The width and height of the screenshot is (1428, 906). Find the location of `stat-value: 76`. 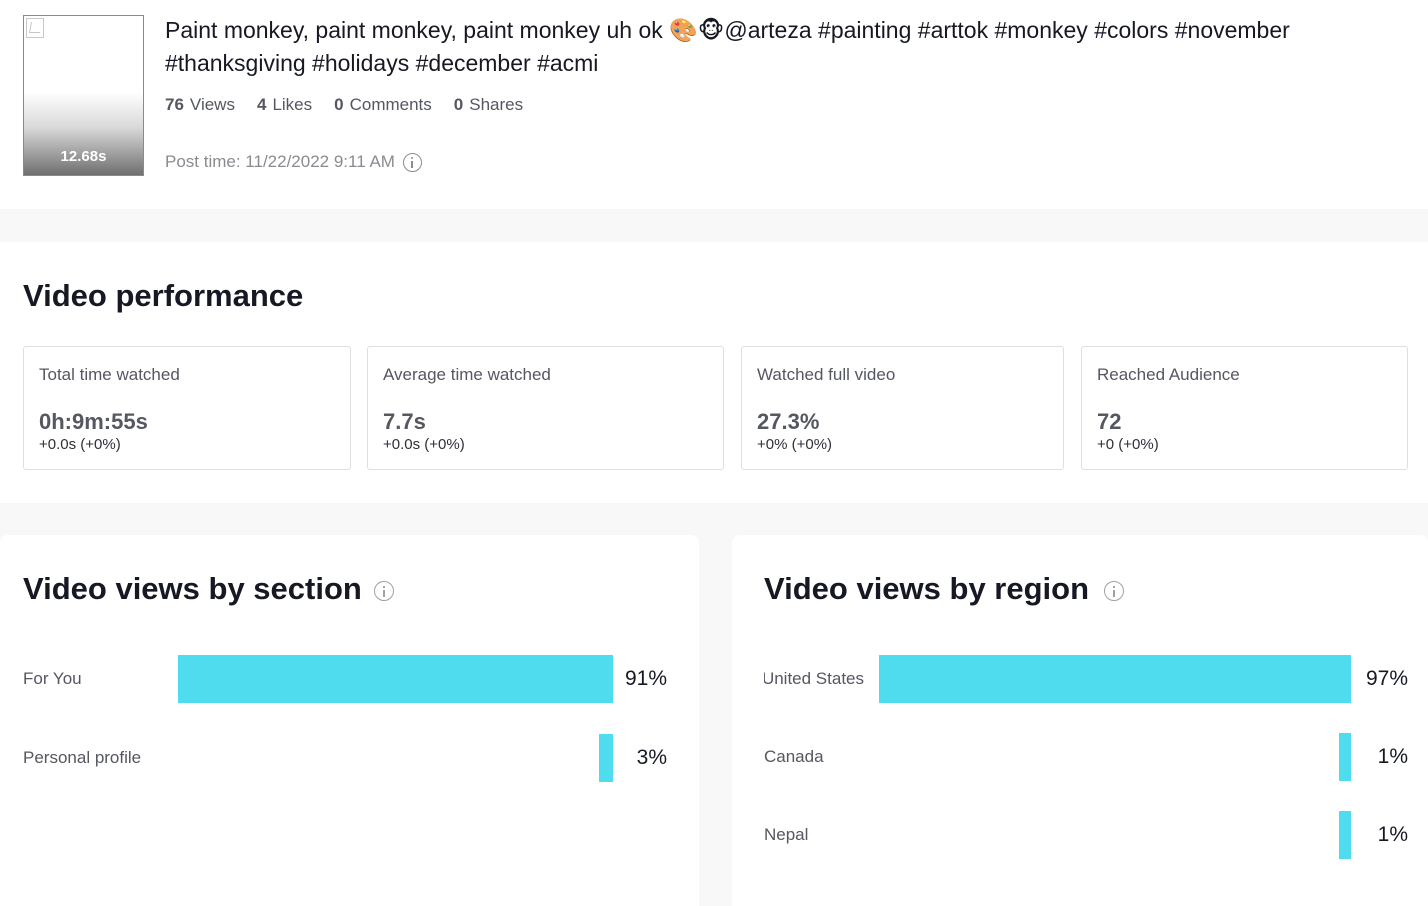

stat-value: 76 is located at coordinates (174, 104).